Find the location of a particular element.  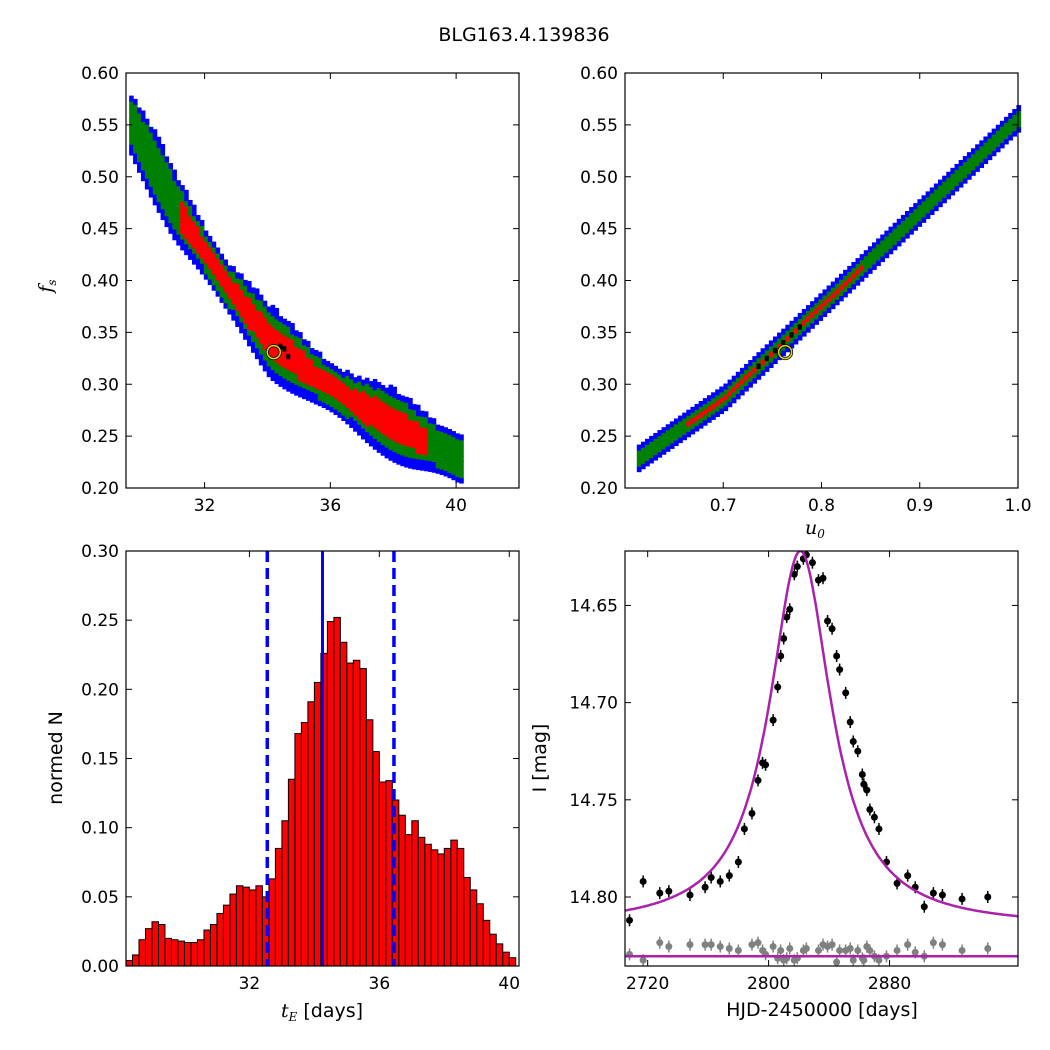

y-tick-label: 14.80 is located at coordinates (593, 898).